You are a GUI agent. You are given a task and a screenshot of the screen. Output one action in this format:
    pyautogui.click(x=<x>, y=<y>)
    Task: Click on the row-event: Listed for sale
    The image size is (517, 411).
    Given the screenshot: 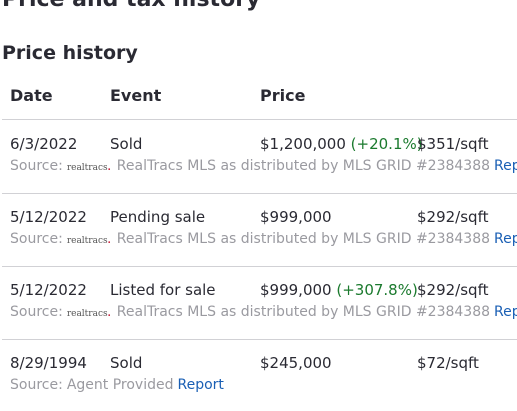 What is the action you would take?
    pyautogui.click(x=163, y=290)
    